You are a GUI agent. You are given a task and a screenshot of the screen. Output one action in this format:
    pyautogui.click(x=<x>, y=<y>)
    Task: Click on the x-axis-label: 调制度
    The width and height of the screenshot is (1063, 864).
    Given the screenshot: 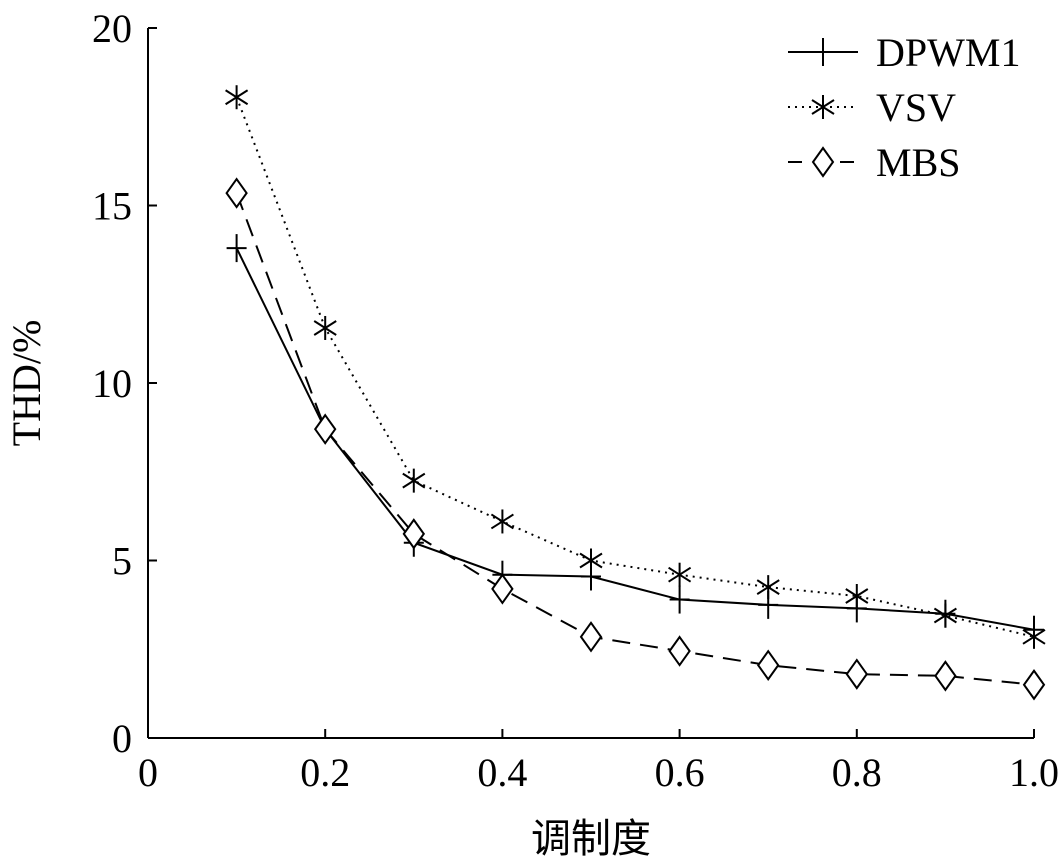 What is the action you would take?
    pyautogui.click(x=591, y=838)
    